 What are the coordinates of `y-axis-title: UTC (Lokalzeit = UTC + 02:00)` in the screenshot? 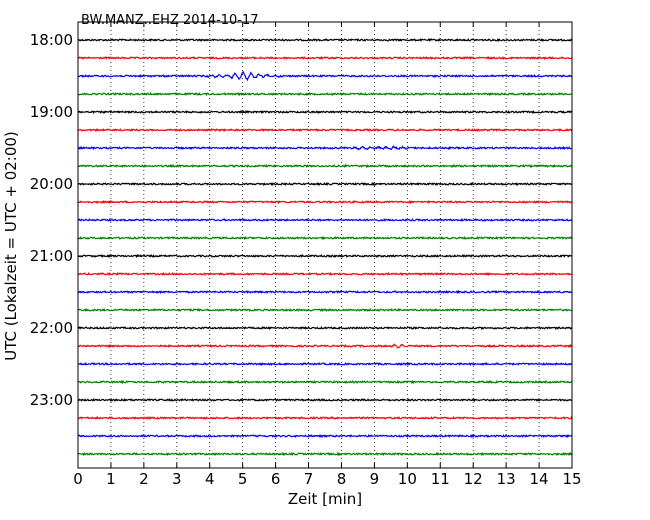 It's located at (11, 246).